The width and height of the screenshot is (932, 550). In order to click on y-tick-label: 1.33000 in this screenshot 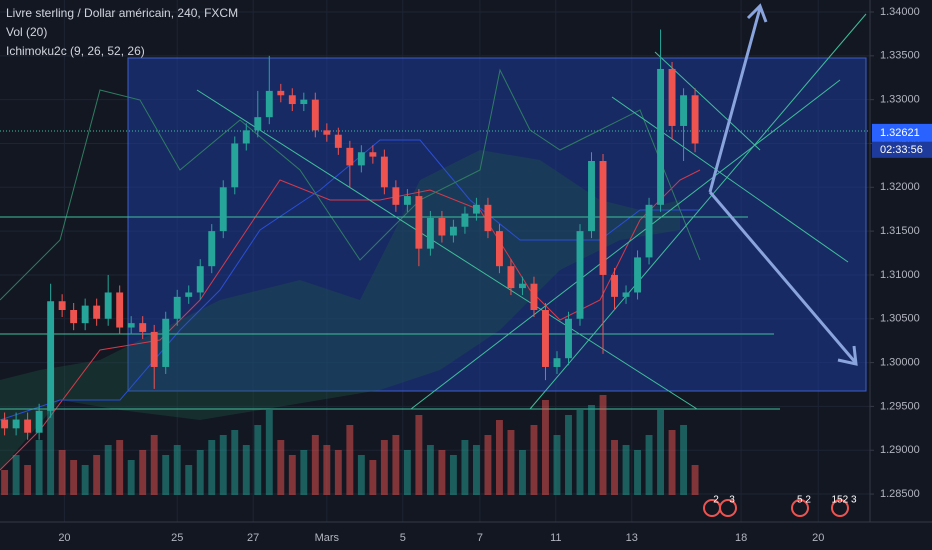, I will do `click(900, 100)`.